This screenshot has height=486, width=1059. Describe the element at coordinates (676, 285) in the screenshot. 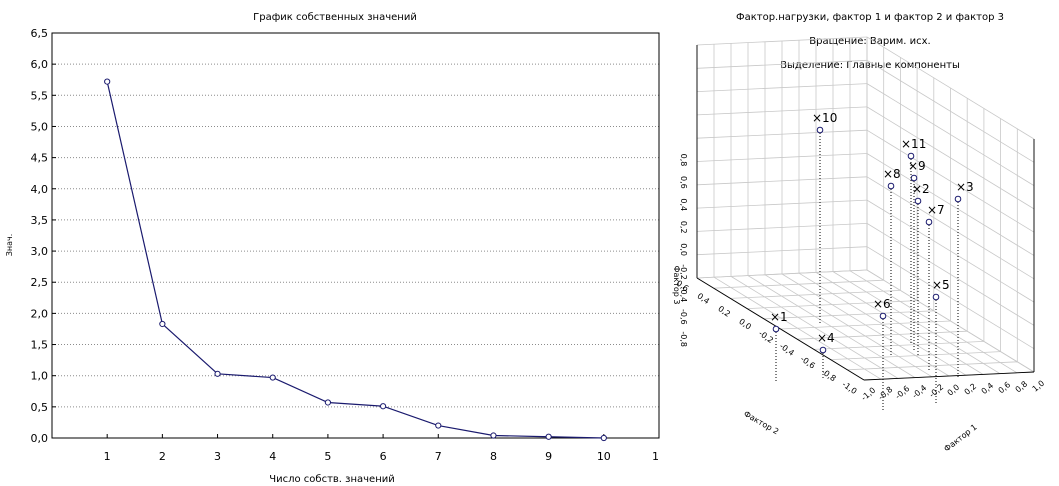

I see `loadings-z-axis-label: Фактор 3` at that location.